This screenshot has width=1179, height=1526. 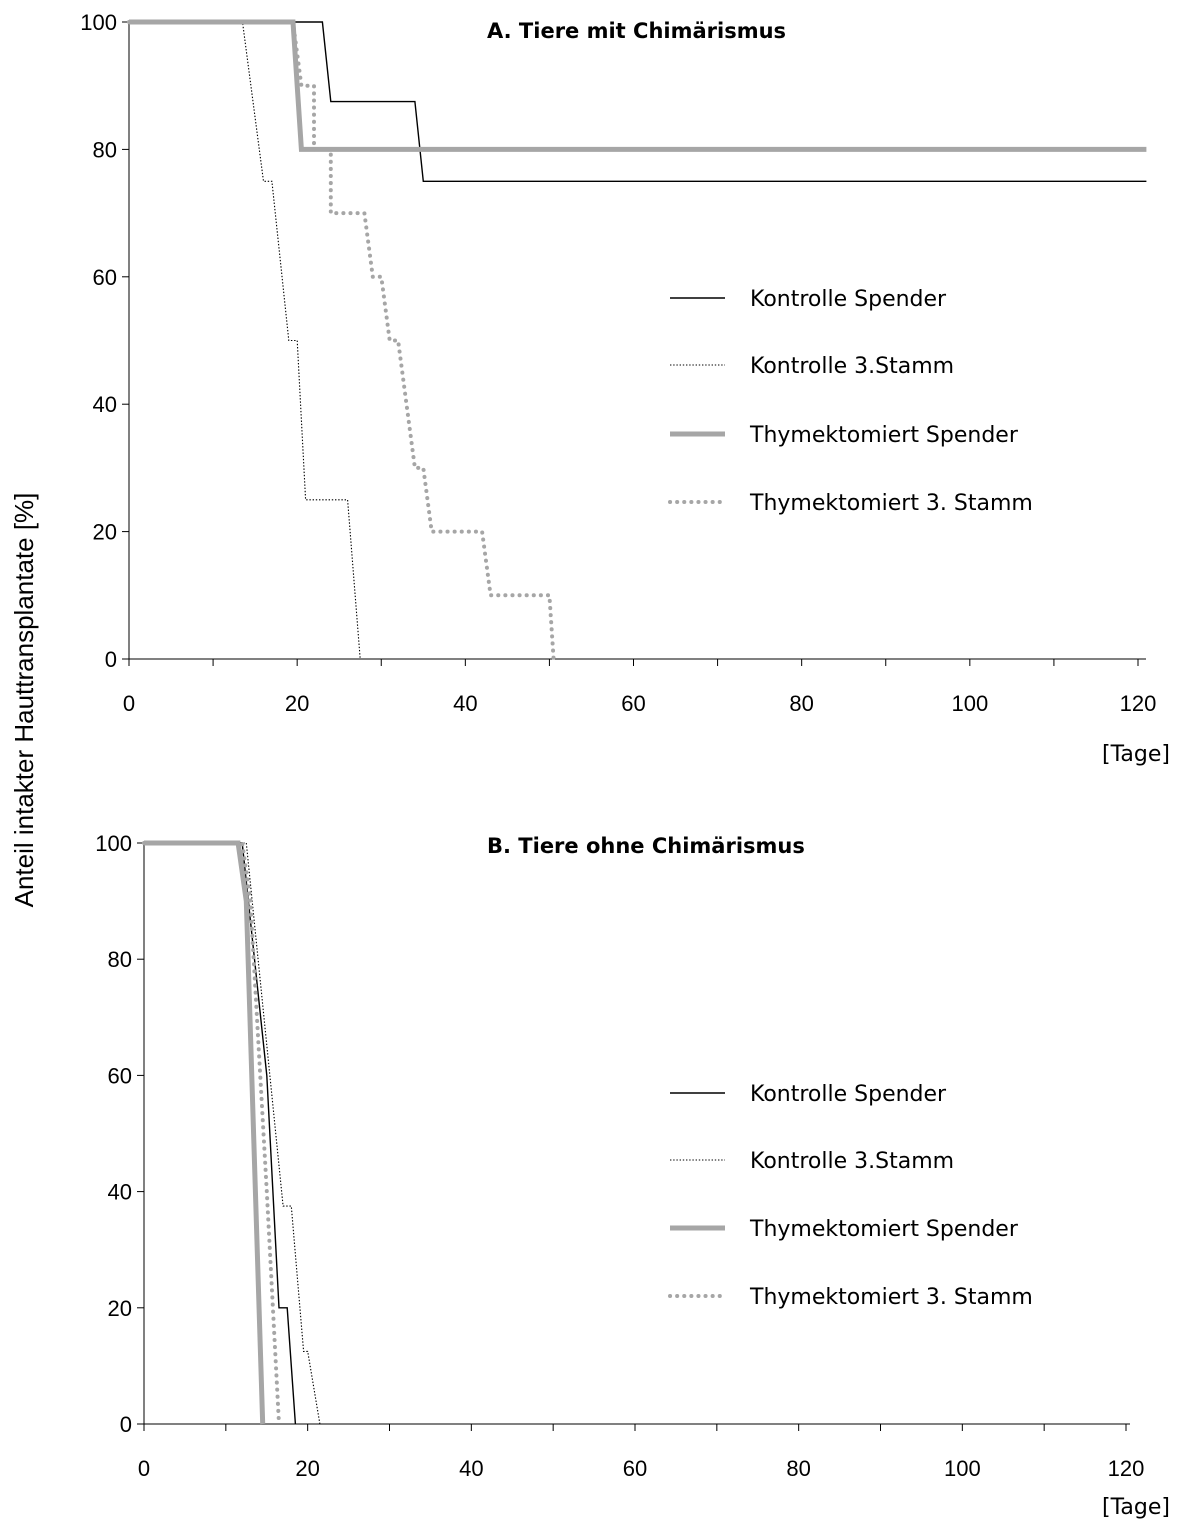 What do you see at coordinates (646, 846) in the screenshot?
I see `panel-title: B. Tiere ohne Chimärismus` at bounding box center [646, 846].